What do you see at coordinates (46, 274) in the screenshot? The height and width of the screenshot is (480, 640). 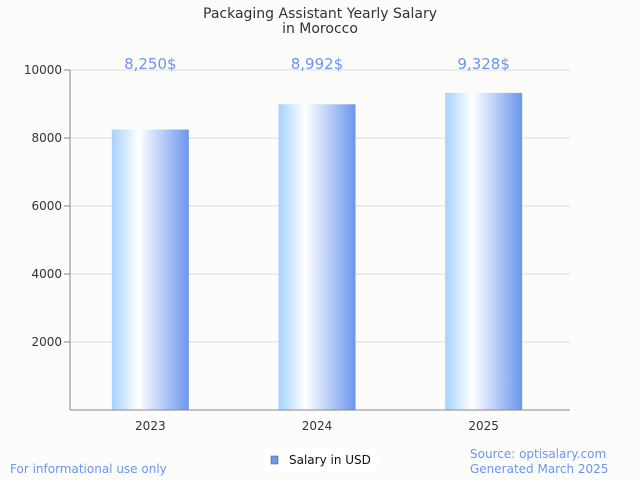 I see `y-tick-label: 4000` at bounding box center [46, 274].